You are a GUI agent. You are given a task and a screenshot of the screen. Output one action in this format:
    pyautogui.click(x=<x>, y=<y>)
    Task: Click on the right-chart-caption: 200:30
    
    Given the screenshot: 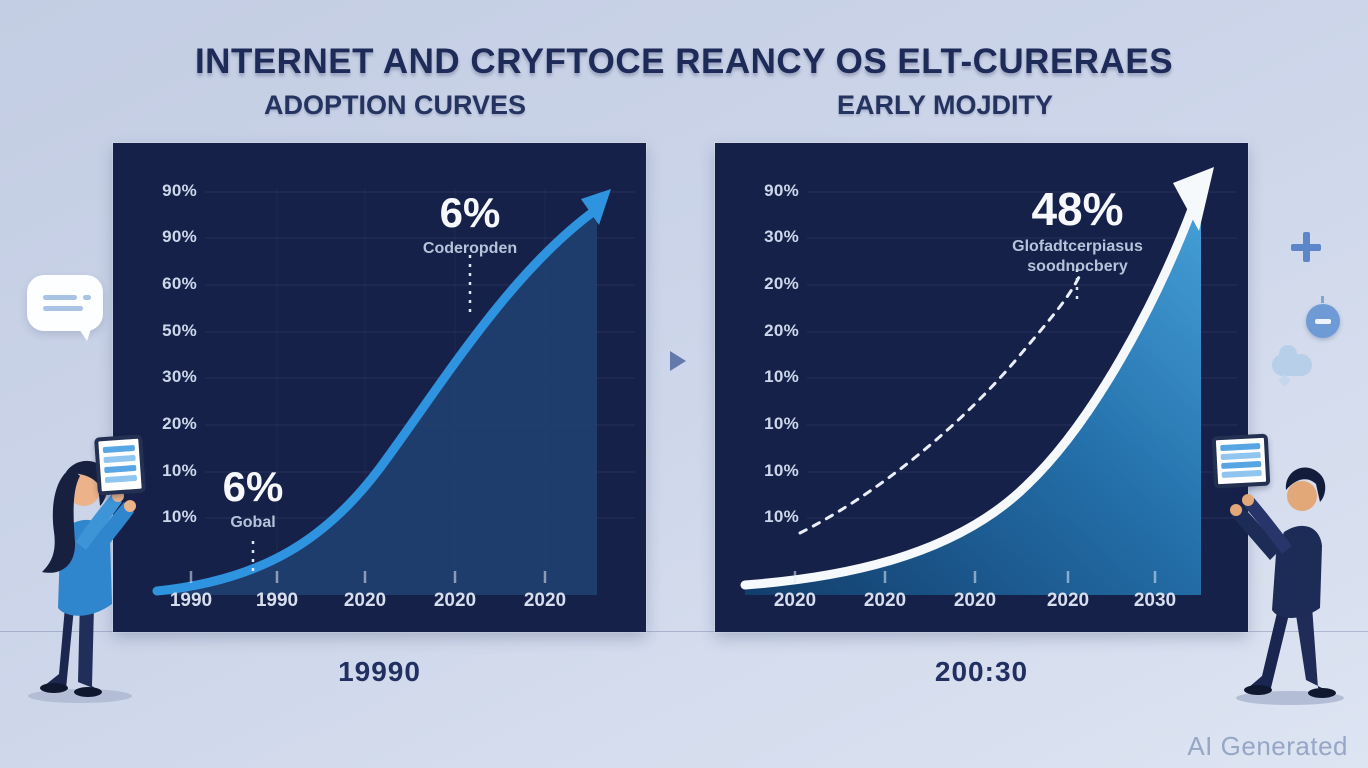 What is the action you would take?
    pyautogui.click(x=981, y=671)
    